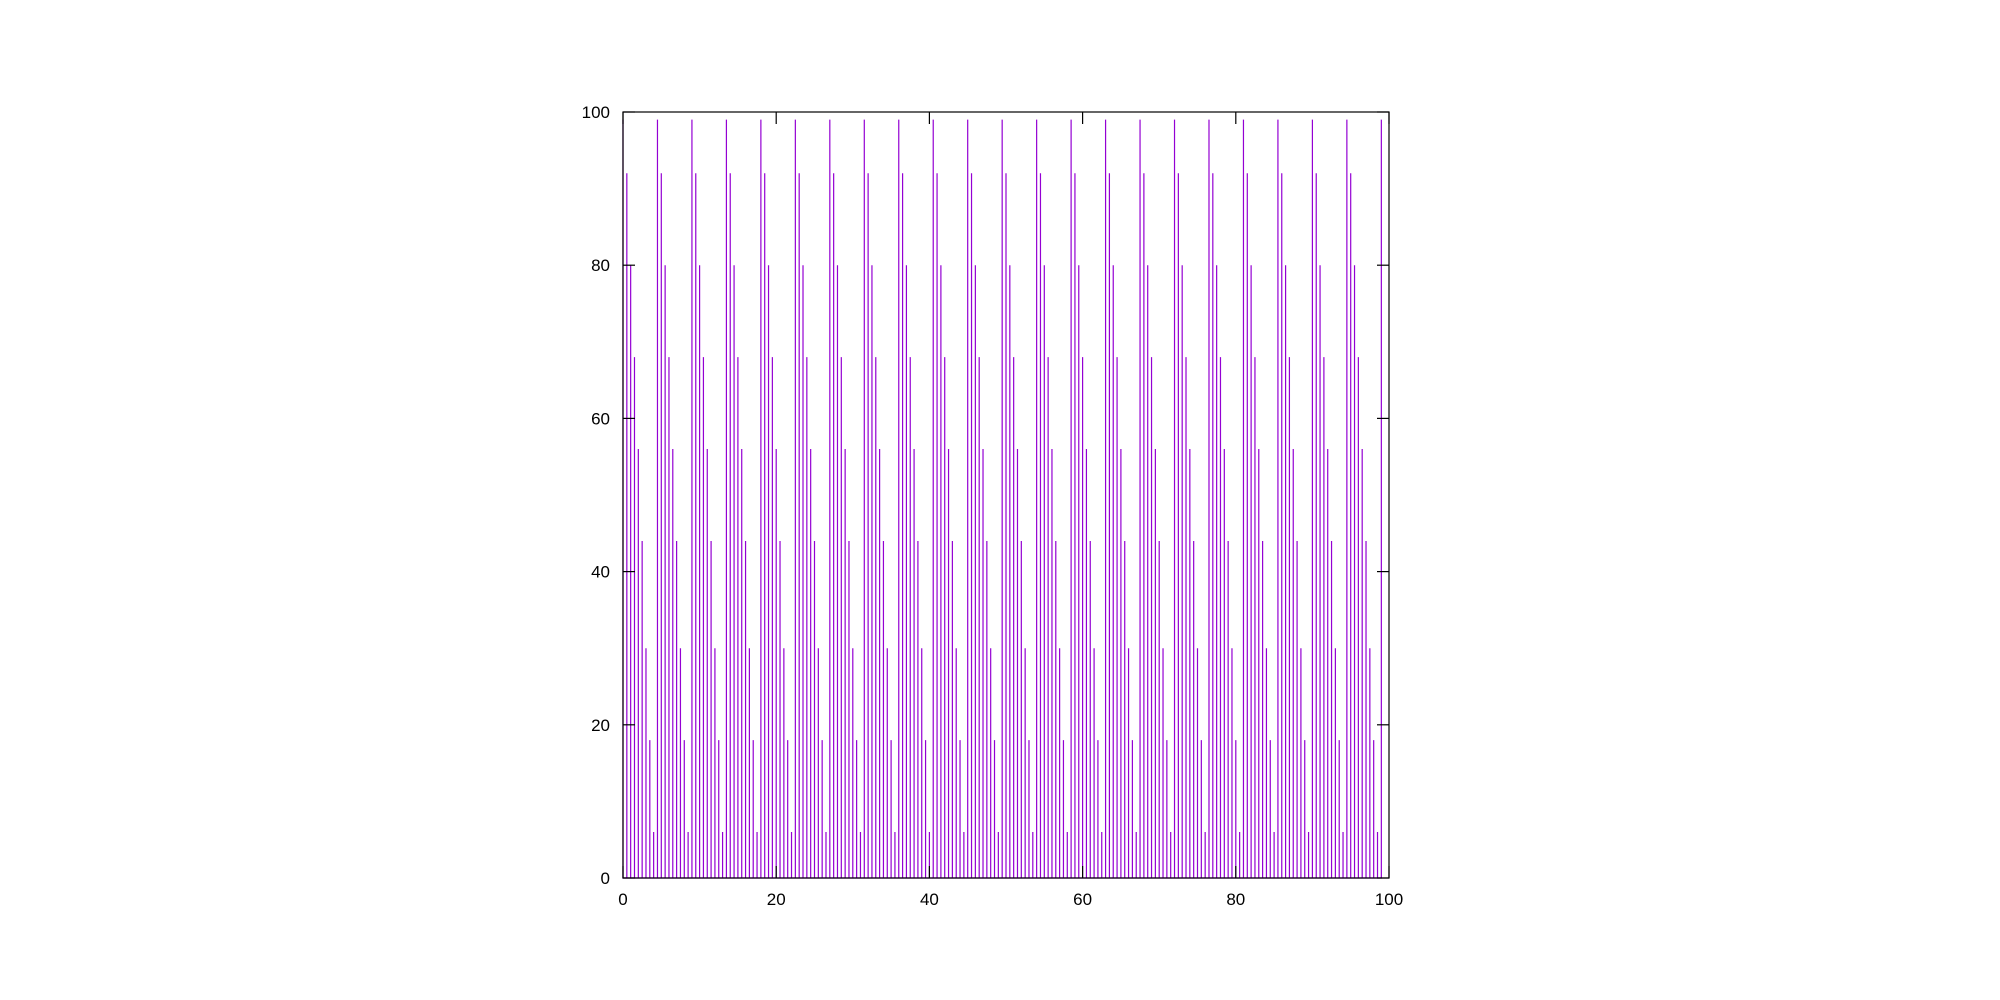 Image resolution: width=2000 pixels, height=1000 pixels. I want to click on x-tick-label: 100, so click(1389, 899).